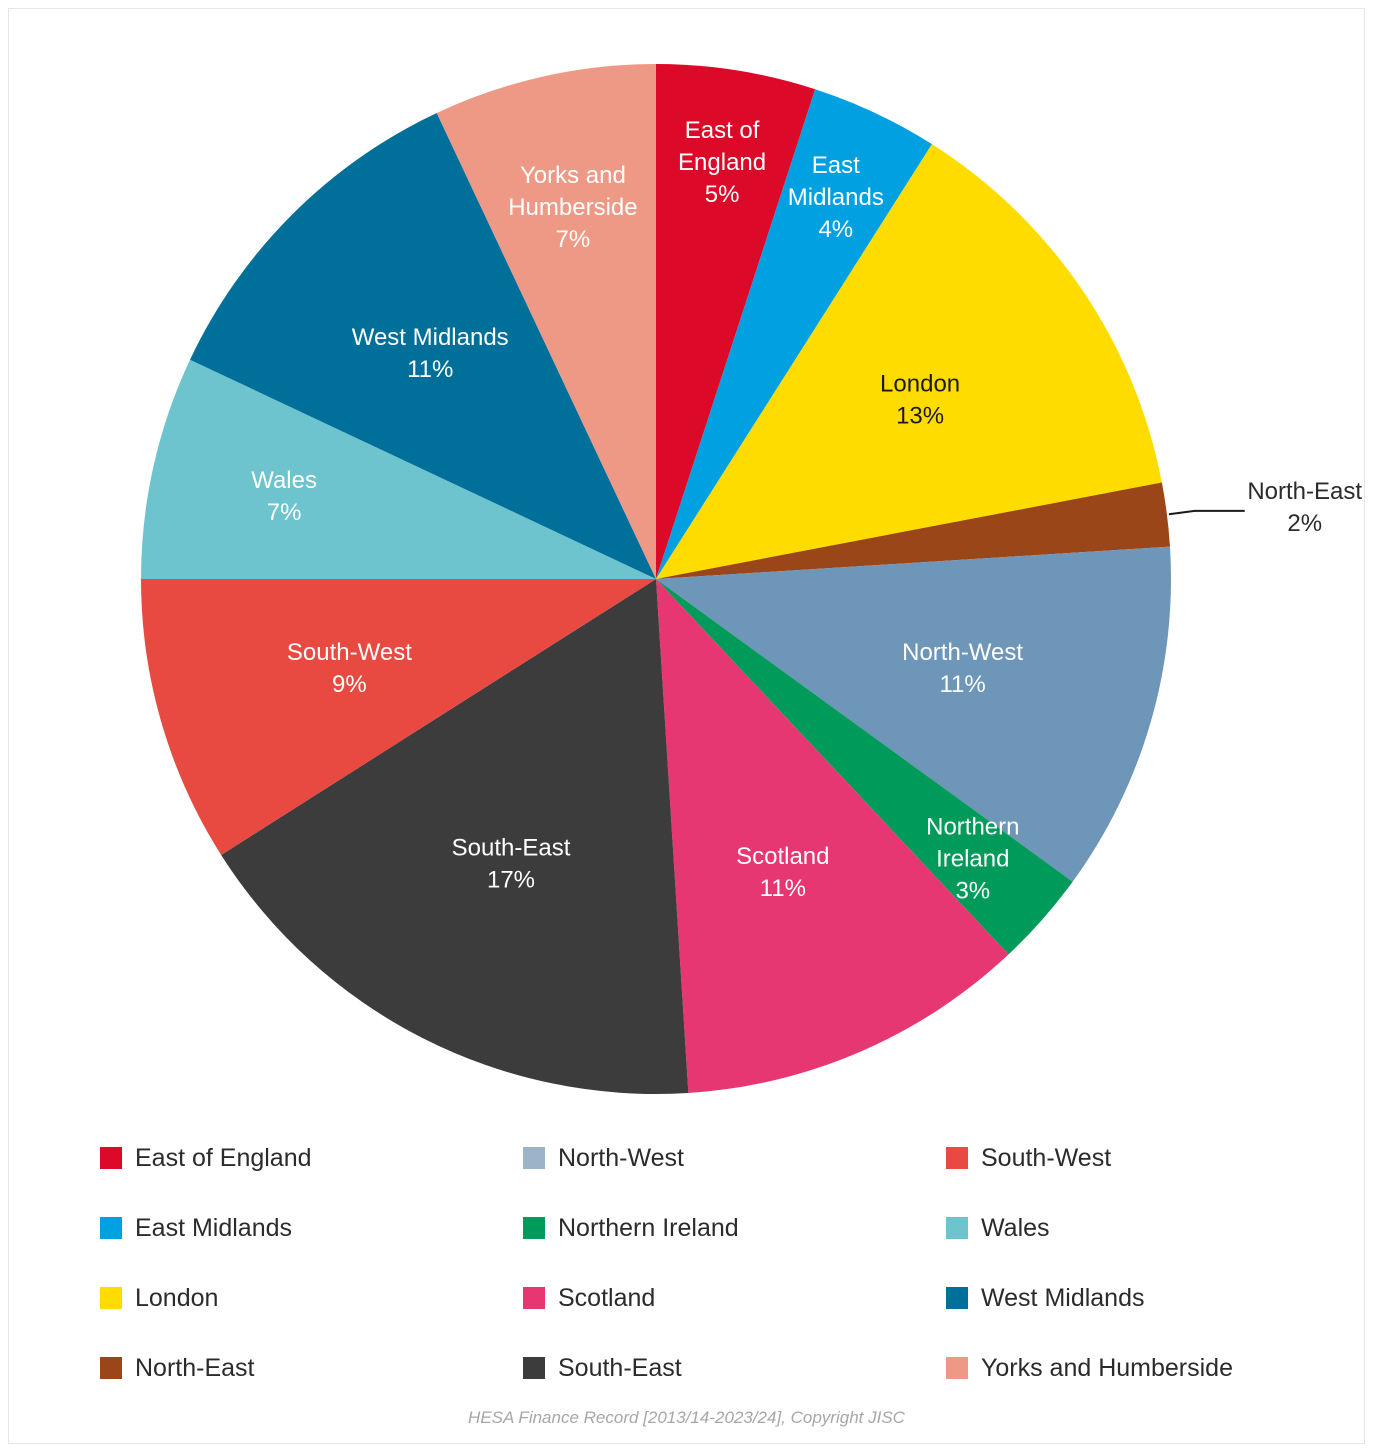 Image resolution: width=1373 pixels, height=1452 pixels. I want to click on pie-slice-wales, so click(398, 469).